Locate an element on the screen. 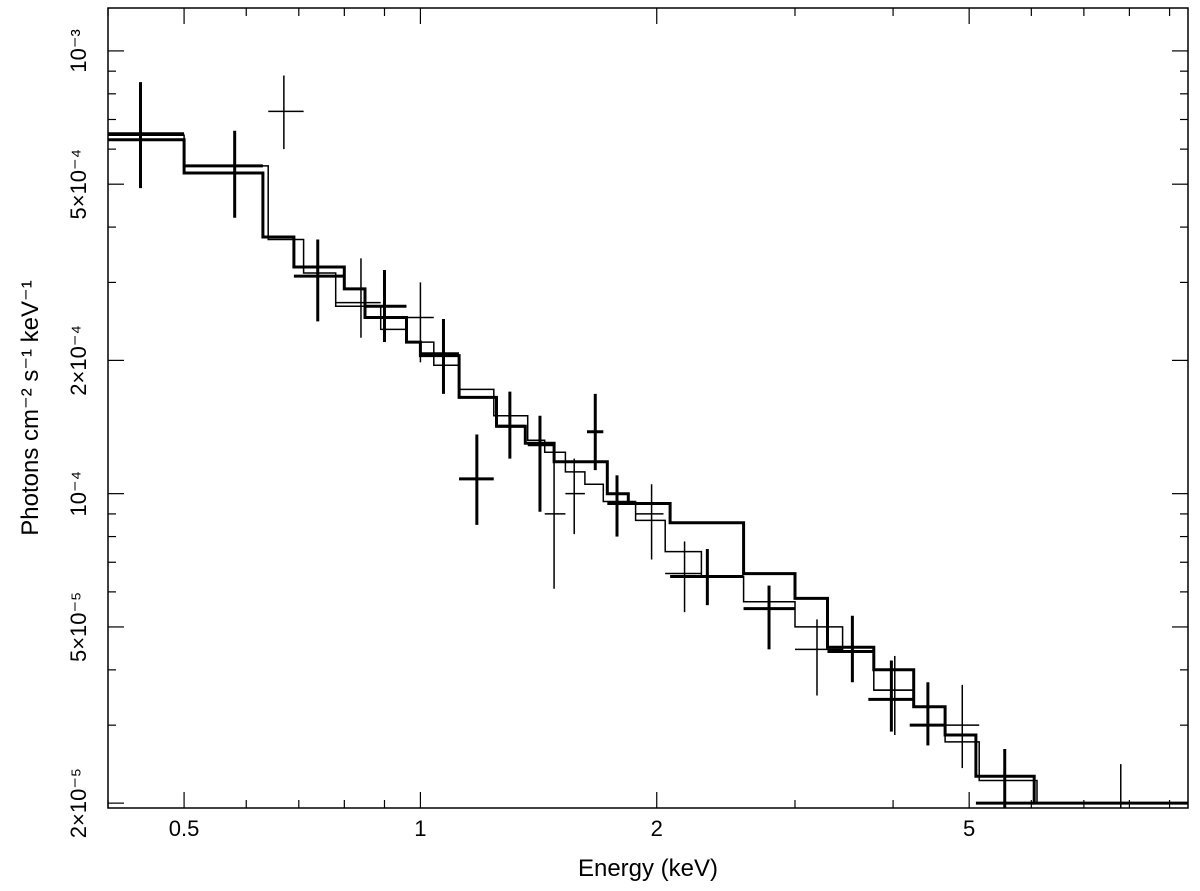 The width and height of the screenshot is (1200, 891). y-tick-label: 2×10⁻⁵ is located at coordinates (78, 803).